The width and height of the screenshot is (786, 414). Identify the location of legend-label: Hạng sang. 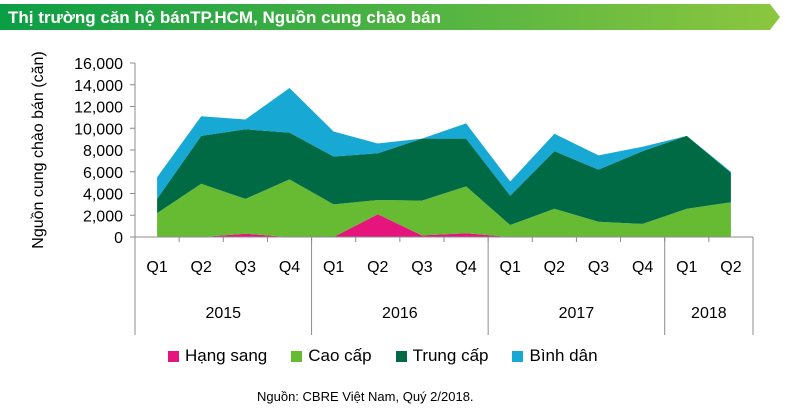
(226, 355).